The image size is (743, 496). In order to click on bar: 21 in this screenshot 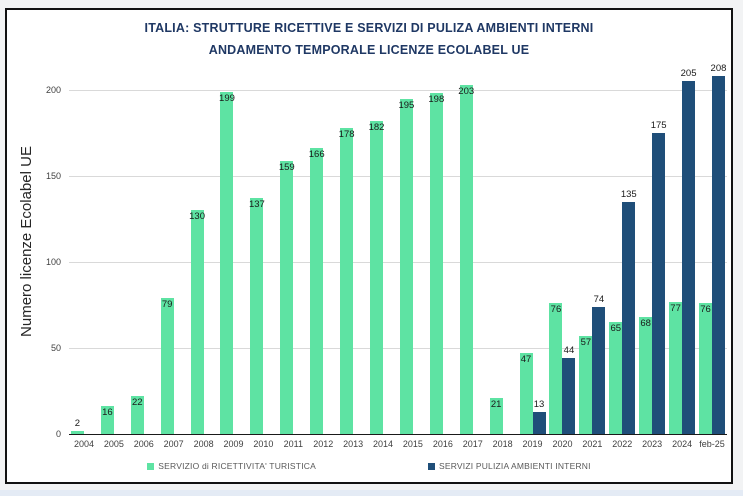, I will do `click(496, 415)`.